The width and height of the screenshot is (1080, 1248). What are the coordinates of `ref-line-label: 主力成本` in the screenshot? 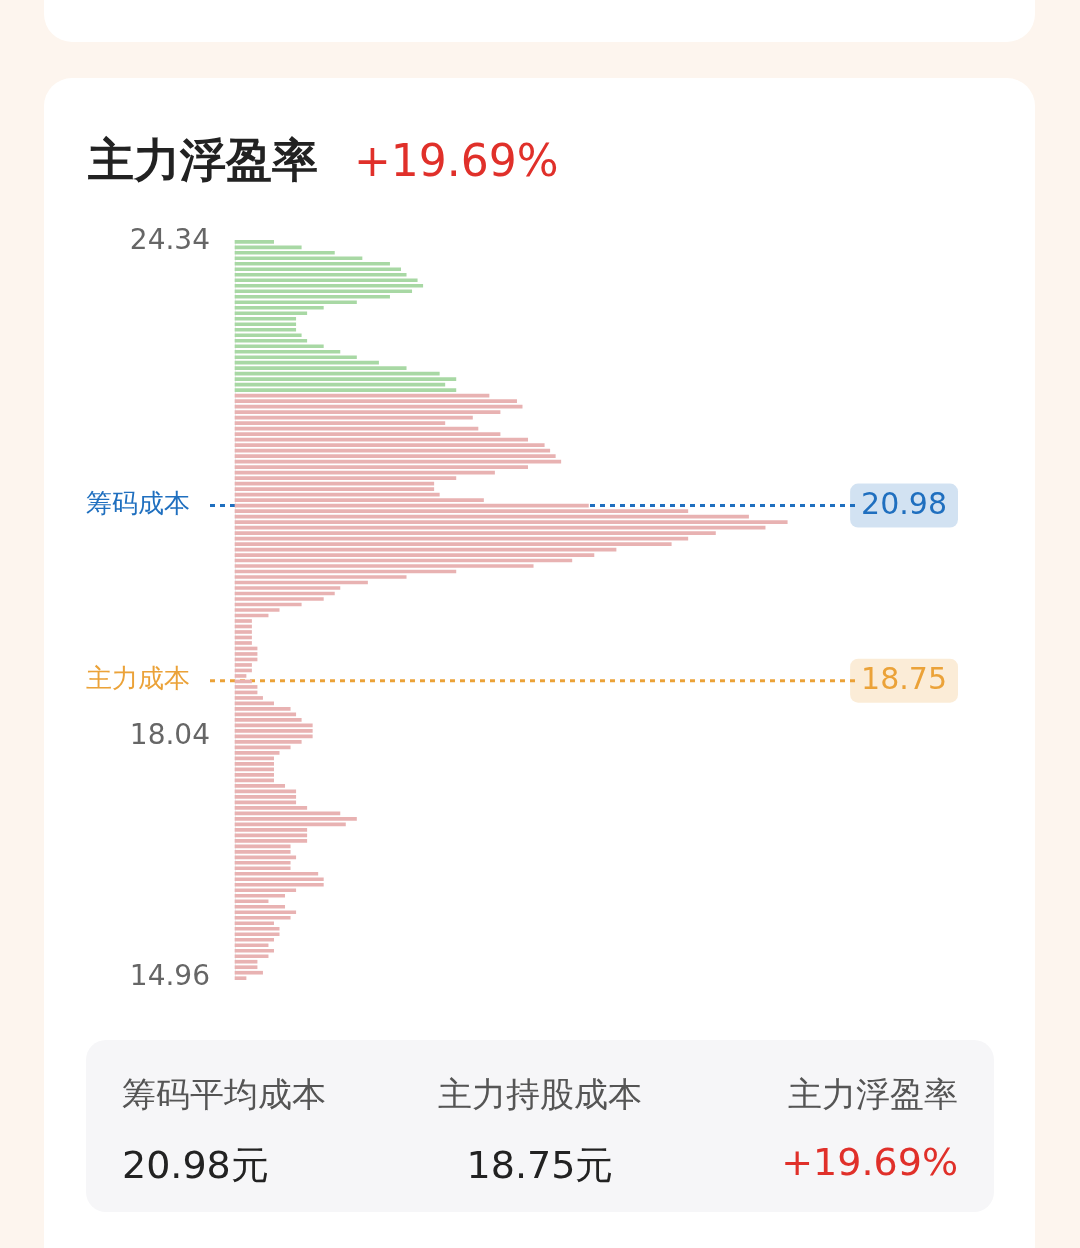 It's located at (138, 678).